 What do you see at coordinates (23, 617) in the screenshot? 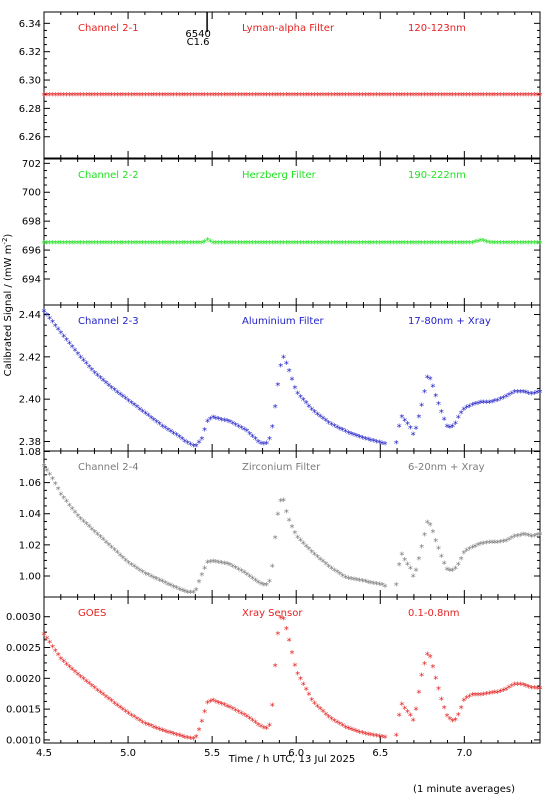
I see `y-tick-label: 0.0030` at bounding box center [23, 617].